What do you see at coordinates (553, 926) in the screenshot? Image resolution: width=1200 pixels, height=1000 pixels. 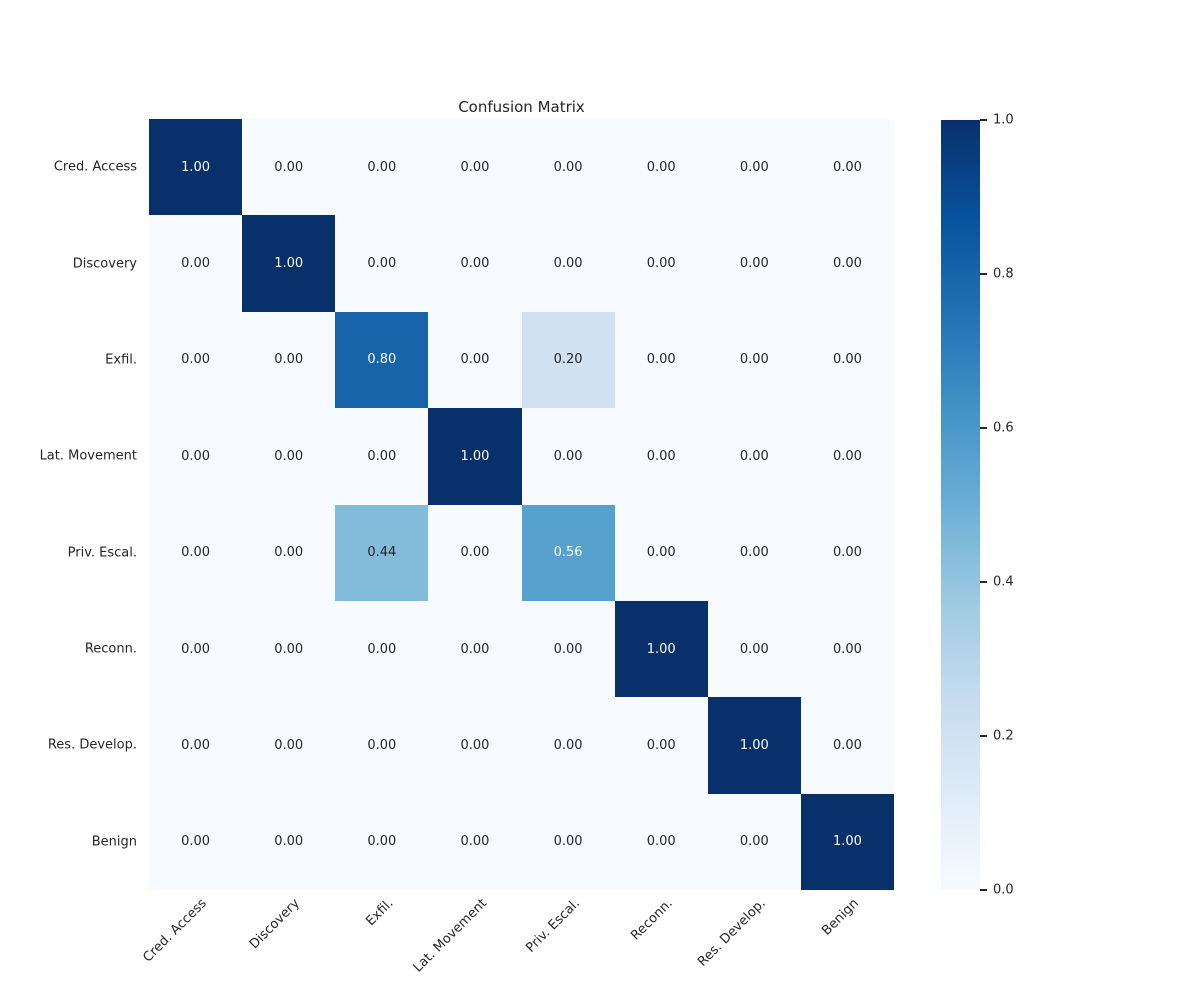 I see `x-tick-label: Priv. Escal.` at bounding box center [553, 926].